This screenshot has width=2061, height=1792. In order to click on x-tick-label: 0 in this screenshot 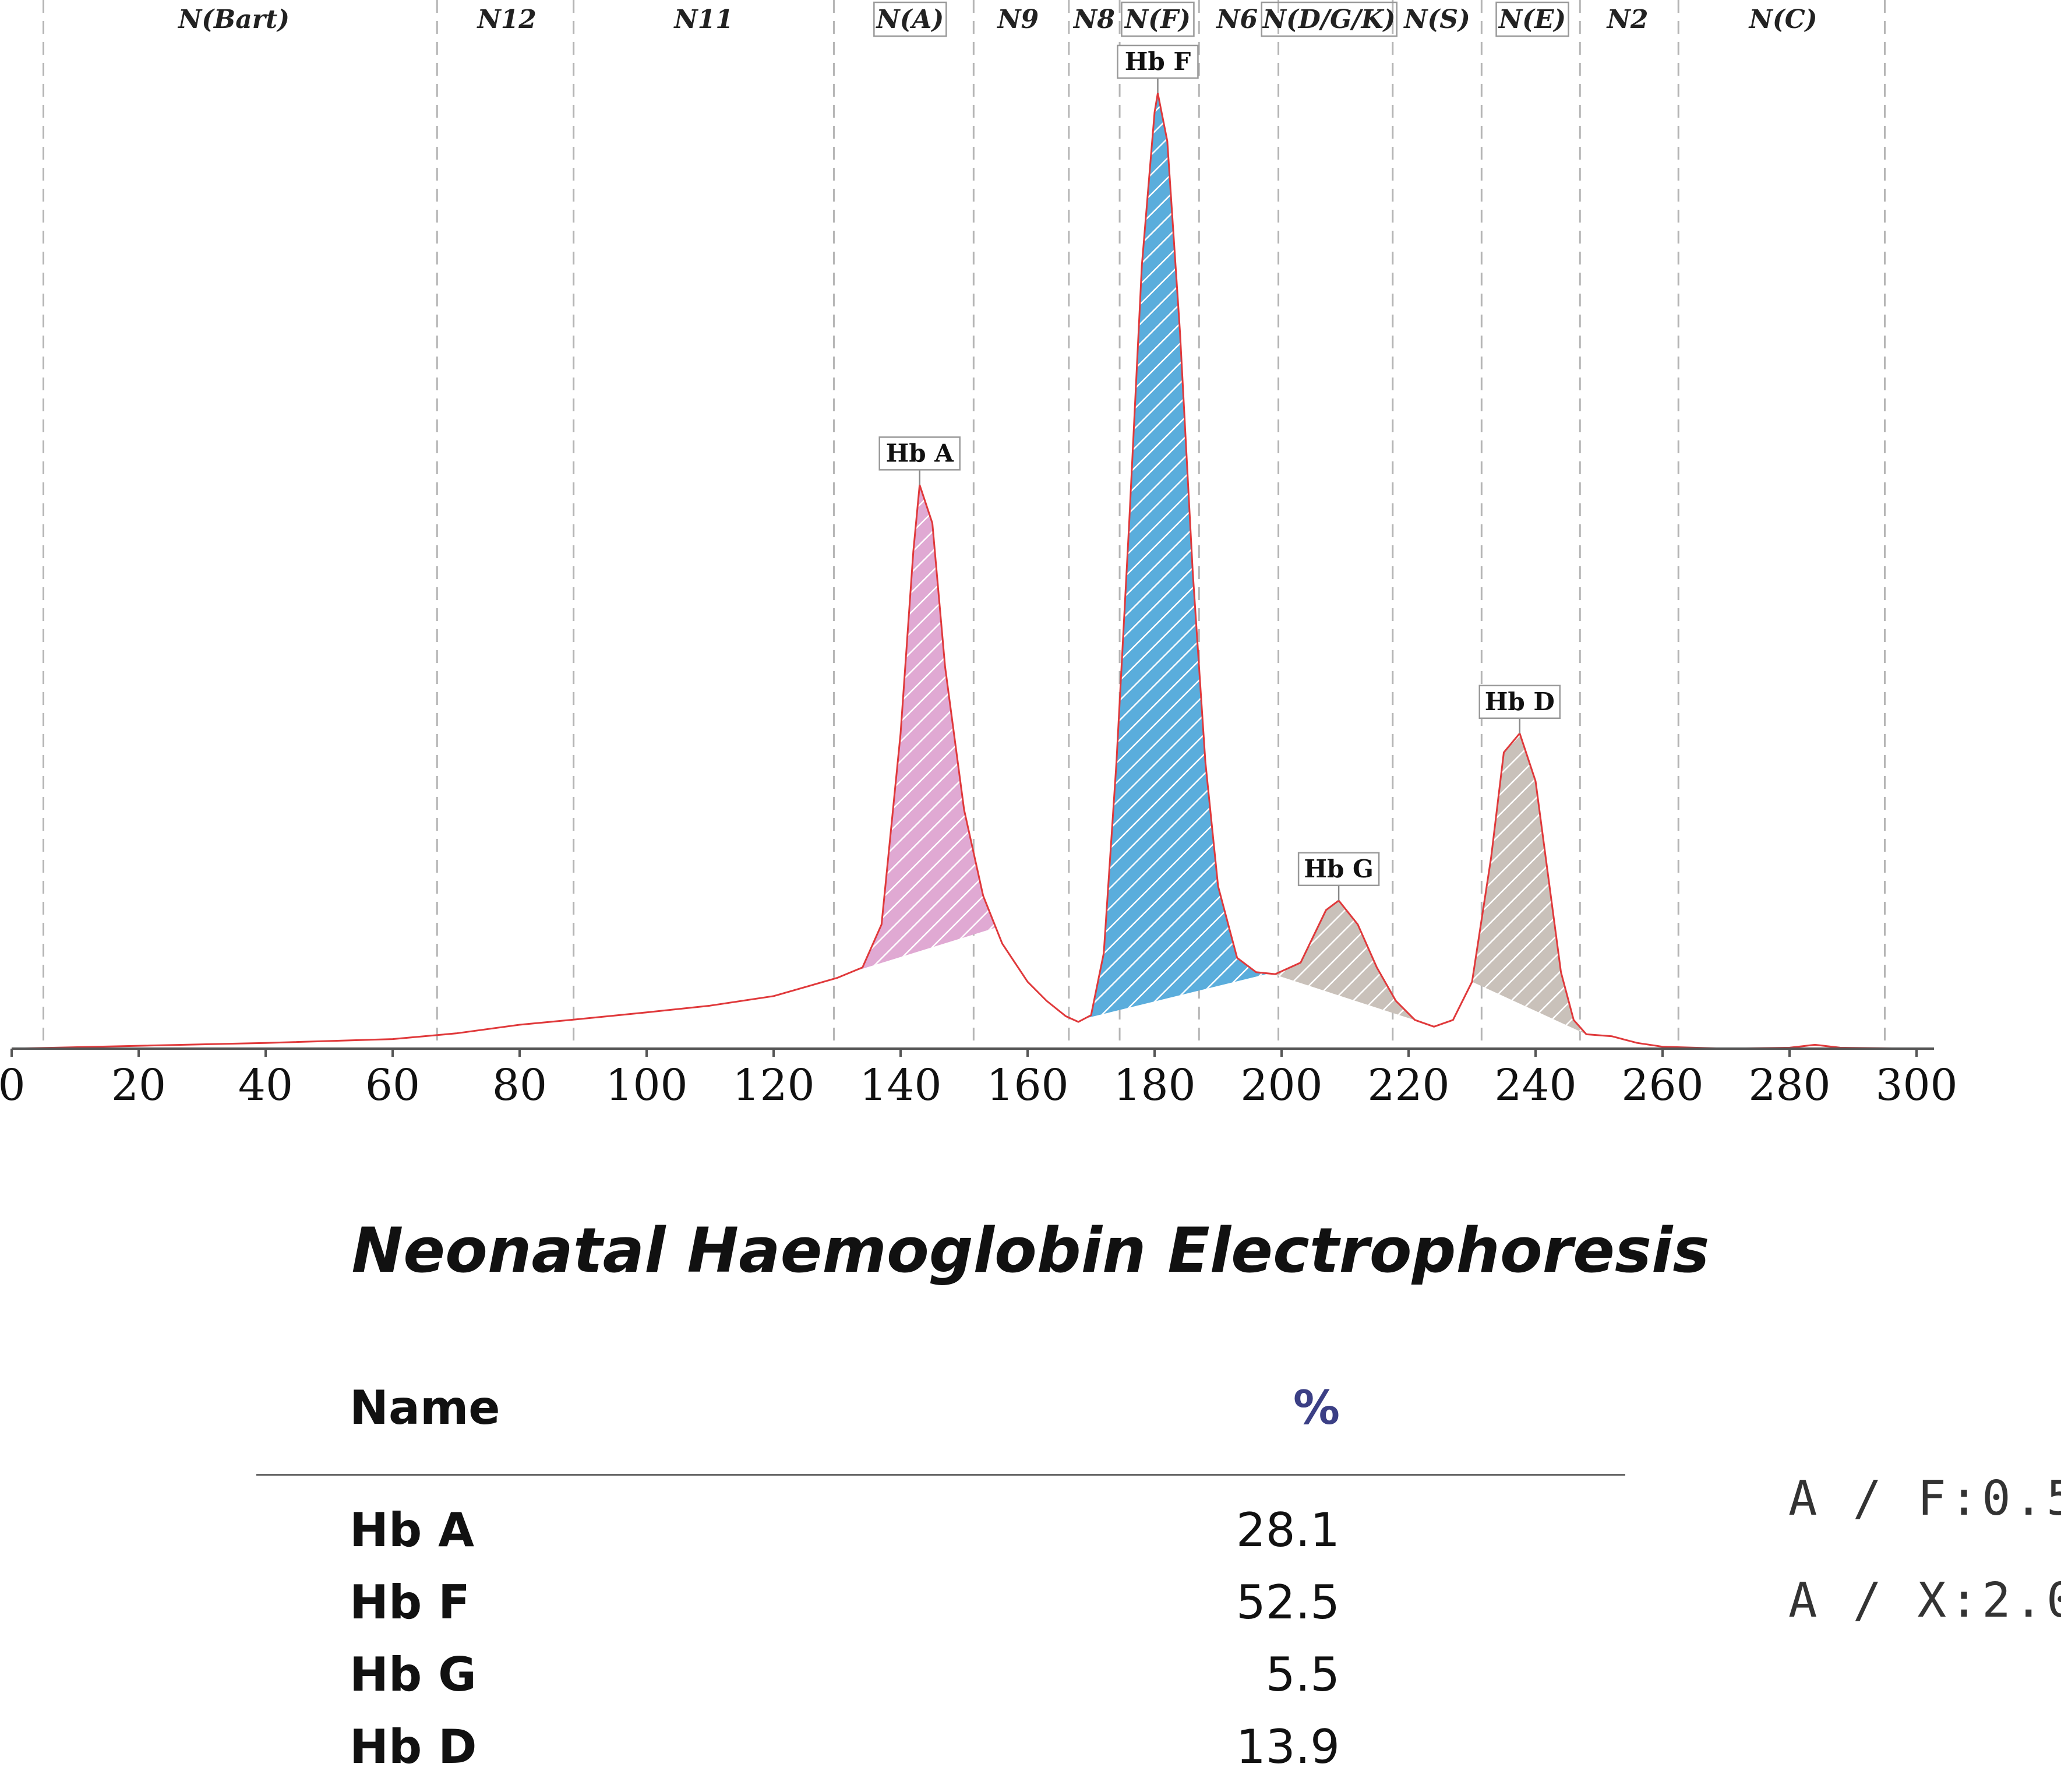, I will do `click(13, 1085)`.